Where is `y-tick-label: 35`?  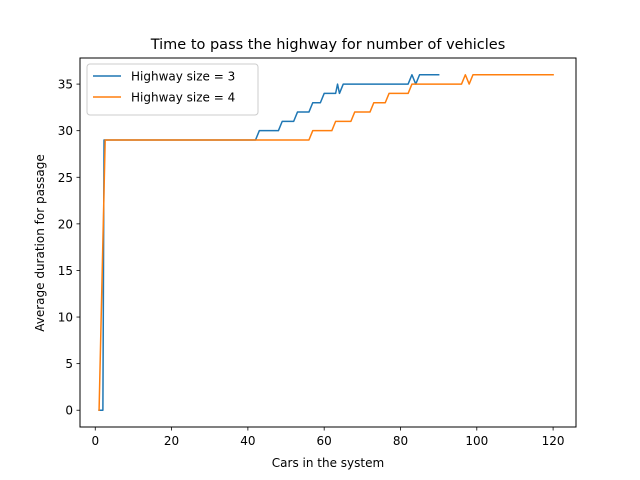
y-tick-label: 35 is located at coordinates (65, 85).